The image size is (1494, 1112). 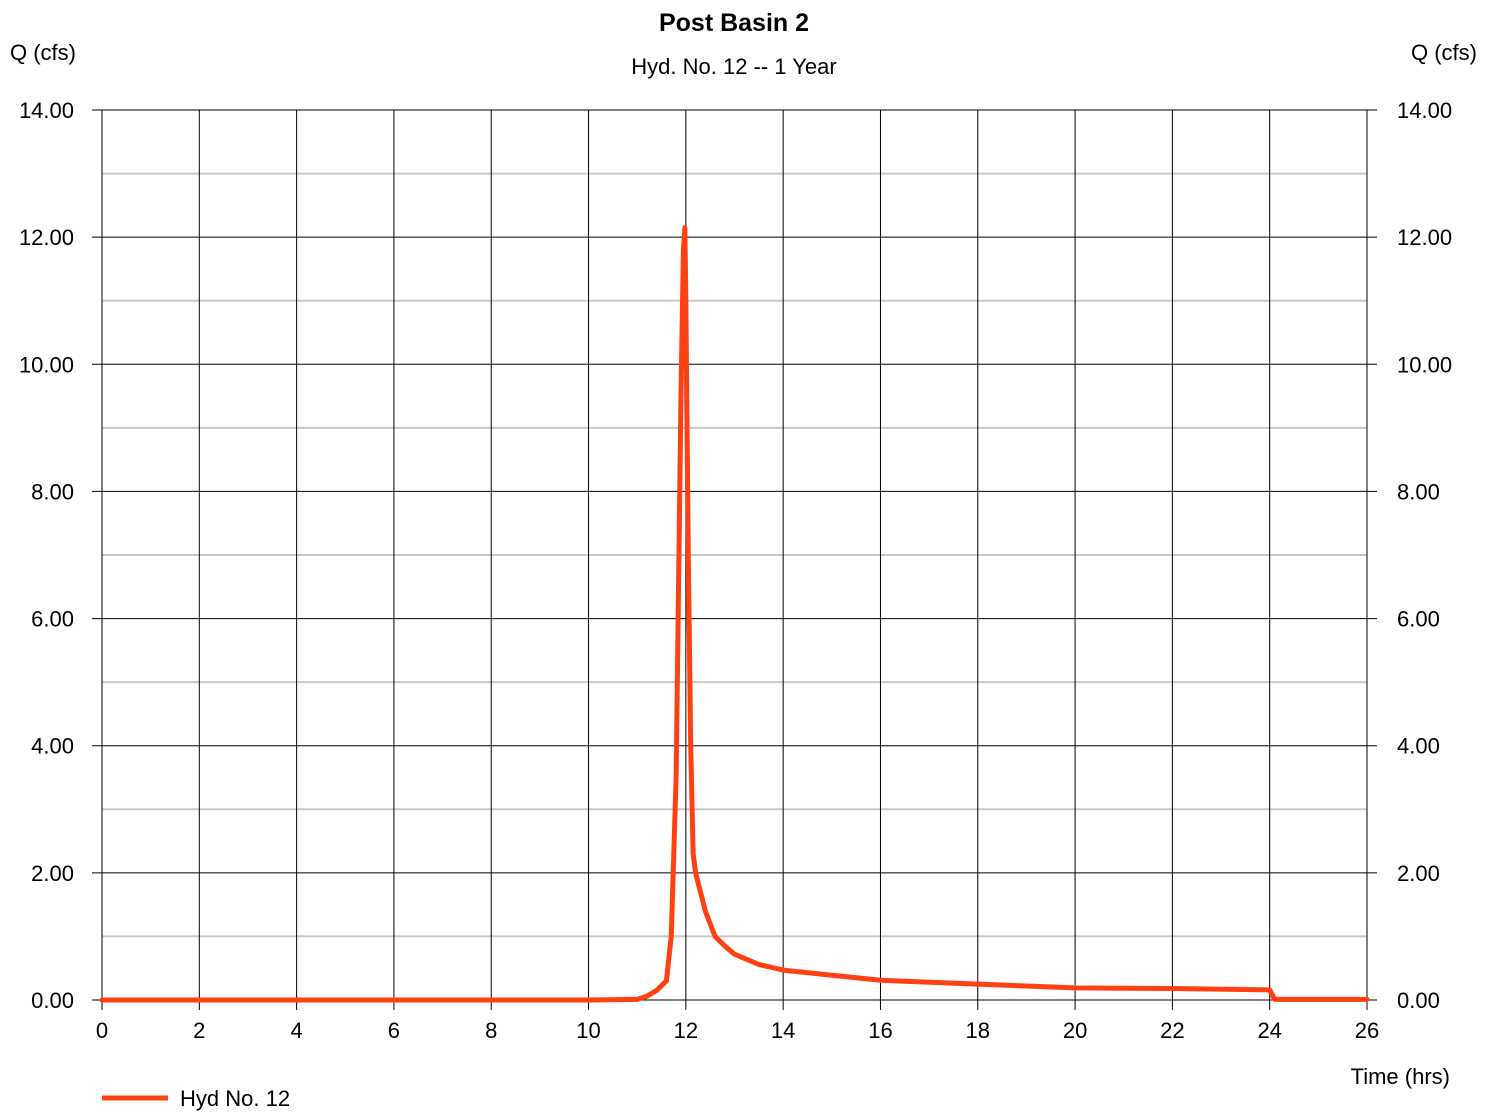 I want to click on x-tick-label: 0, so click(x=102, y=1030).